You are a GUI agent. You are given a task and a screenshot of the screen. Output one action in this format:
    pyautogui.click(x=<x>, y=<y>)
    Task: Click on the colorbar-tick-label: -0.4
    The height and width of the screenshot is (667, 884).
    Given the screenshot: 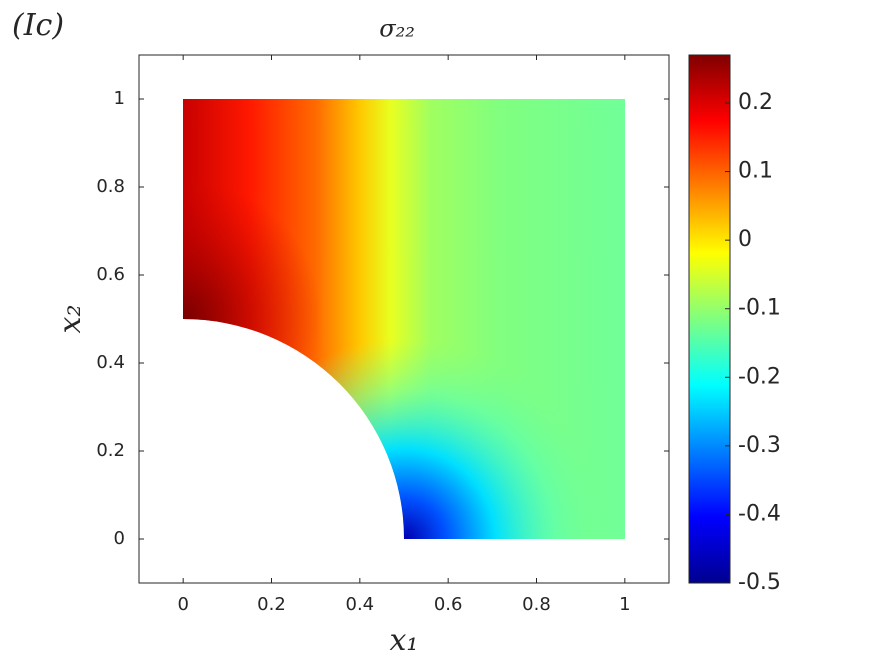 What is the action you would take?
    pyautogui.click(x=759, y=513)
    